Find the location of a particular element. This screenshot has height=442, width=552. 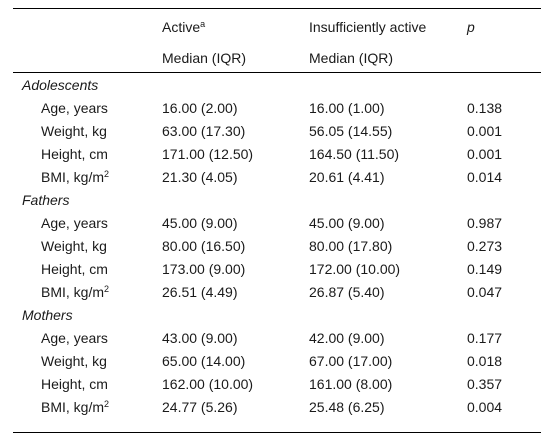

active-value: 63.00 (17.30) is located at coordinates (204, 131).